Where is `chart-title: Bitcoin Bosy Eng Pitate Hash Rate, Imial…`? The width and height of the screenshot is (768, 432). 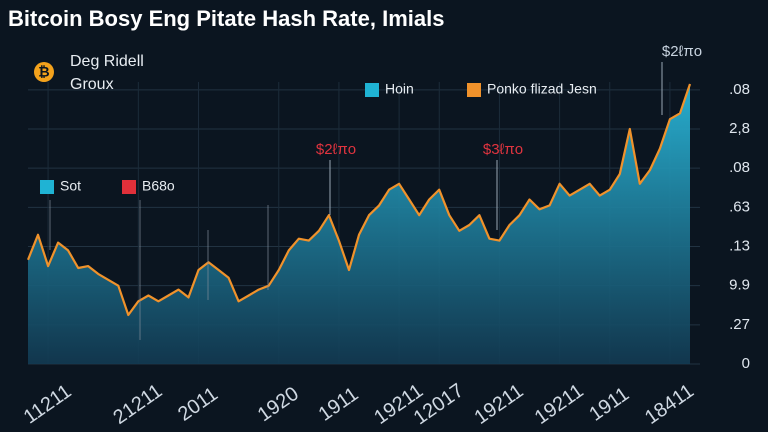 chart-title: Bitcoin Bosy Eng Pitate Hash Rate, Imial… is located at coordinates (226, 18).